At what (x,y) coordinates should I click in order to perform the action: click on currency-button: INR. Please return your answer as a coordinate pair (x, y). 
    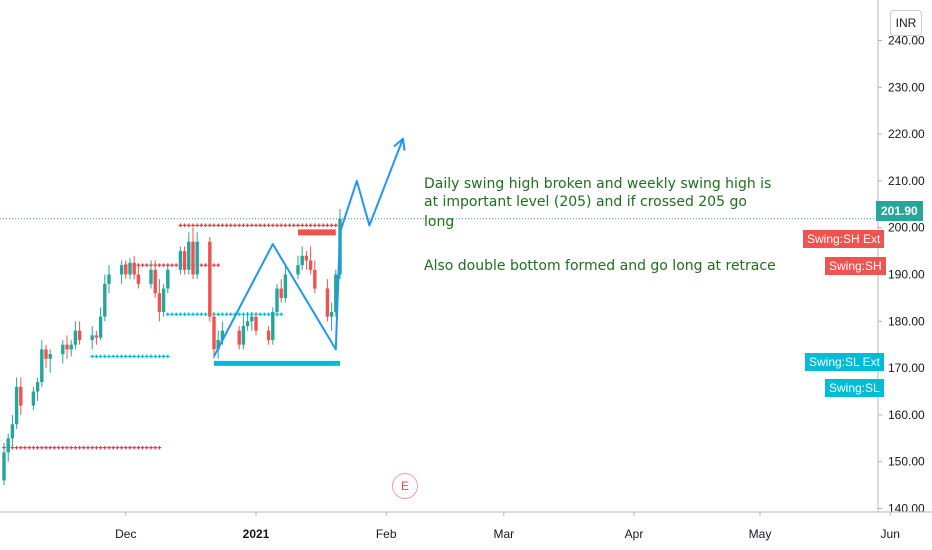
    Looking at the image, I should click on (906, 23).